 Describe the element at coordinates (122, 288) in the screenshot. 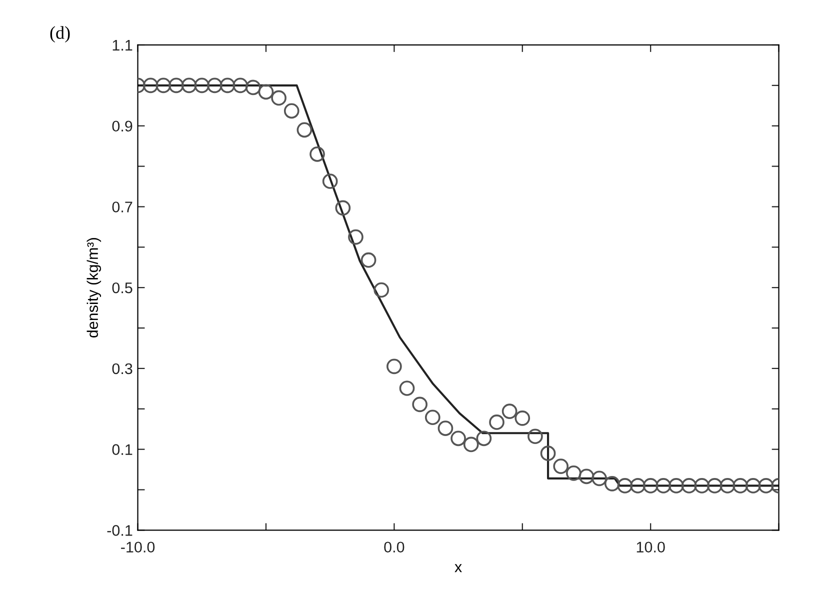

I see `y-tick-label: 0.5` at that location.